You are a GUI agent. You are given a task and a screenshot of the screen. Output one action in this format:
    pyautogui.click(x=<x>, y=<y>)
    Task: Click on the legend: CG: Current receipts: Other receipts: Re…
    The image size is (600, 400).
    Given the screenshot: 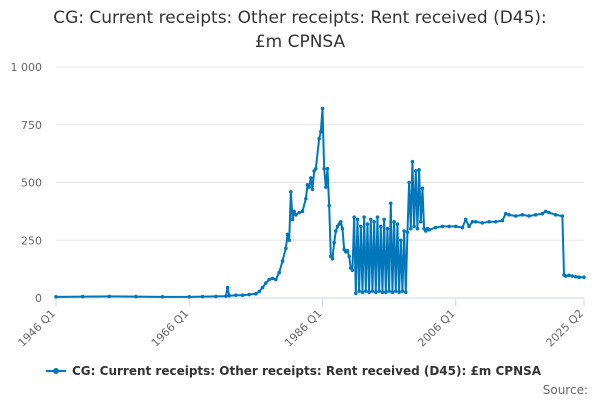 What is the action you would take?
    pyautogui.click(x=306, y=371)
    